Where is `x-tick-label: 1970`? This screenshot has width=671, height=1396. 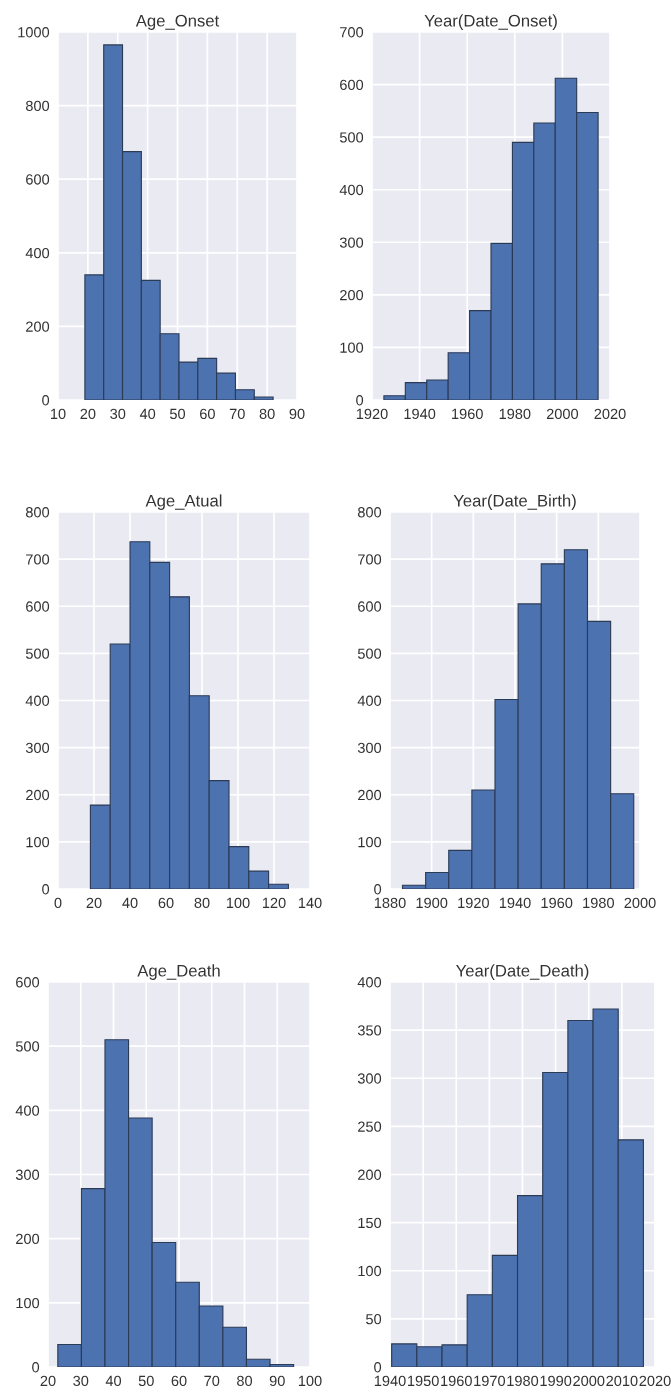 x-tick-label: 1970 is located at coordinates (490, 1381).